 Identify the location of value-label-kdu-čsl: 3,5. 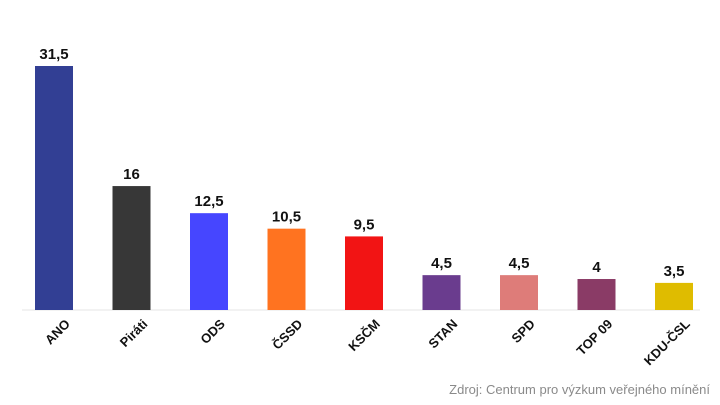
(674, 271).